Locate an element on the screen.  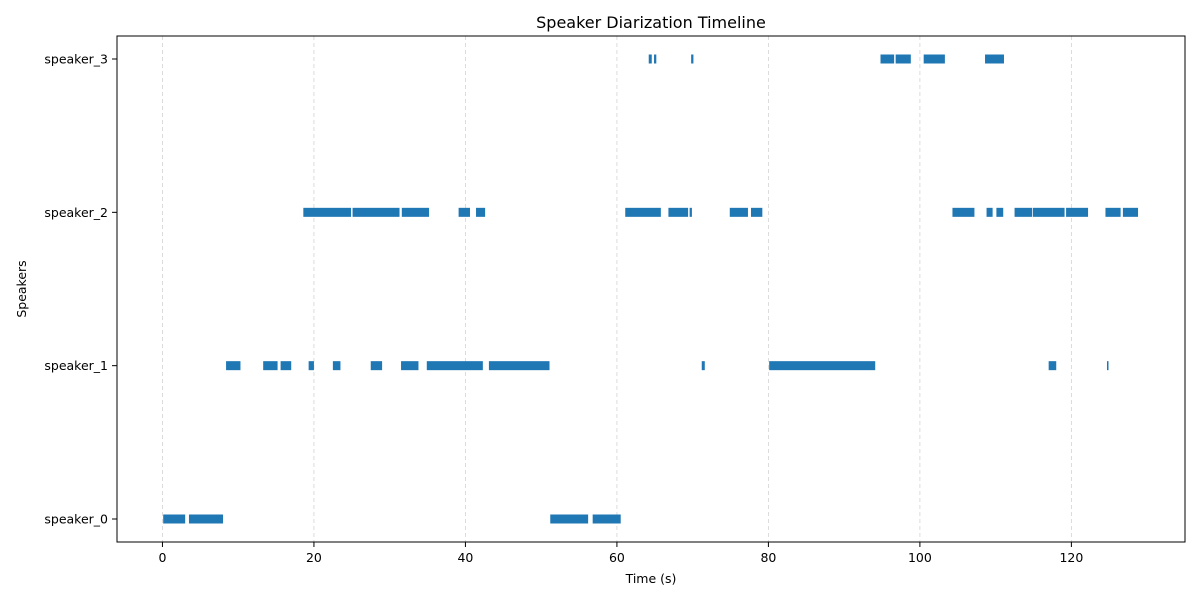
y-tick-label-speaker-1: speaker_1 is located at coordinates (76, 365).